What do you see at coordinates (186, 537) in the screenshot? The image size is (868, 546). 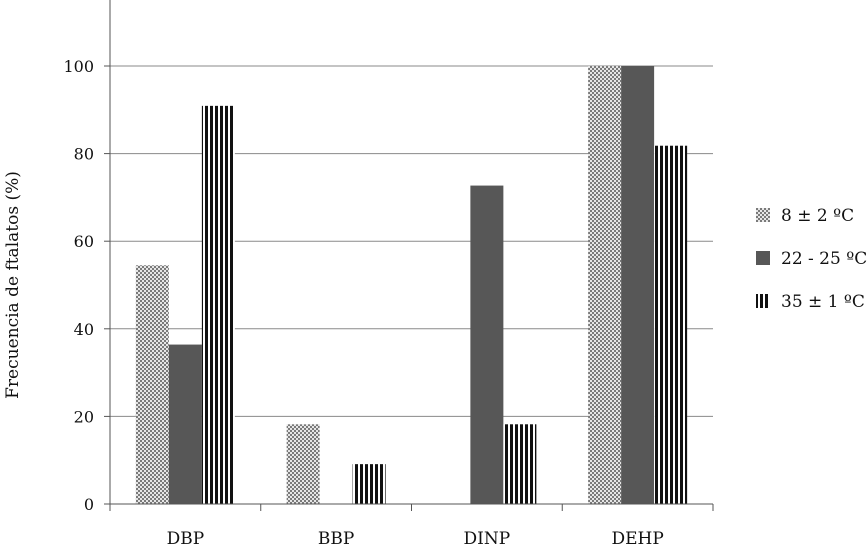 I see `x-category-label: DBP` at bounding box center [186, 537].